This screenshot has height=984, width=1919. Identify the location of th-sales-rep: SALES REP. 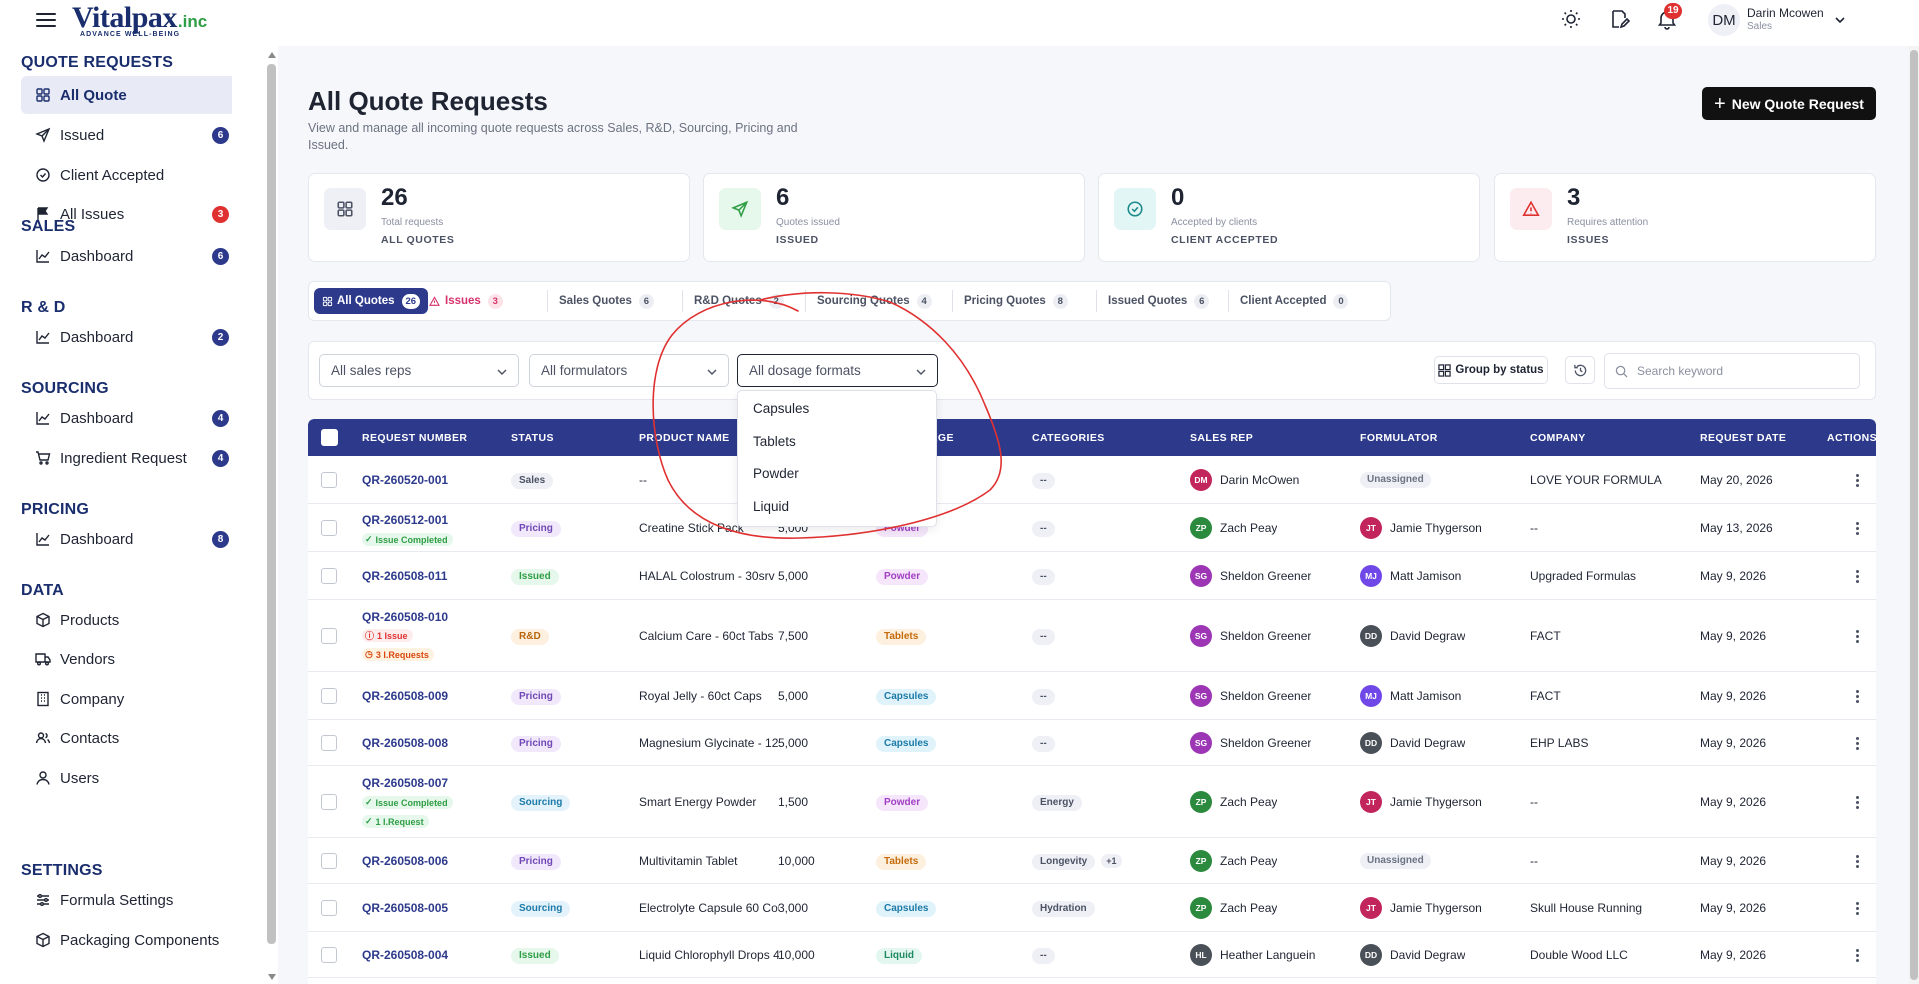
(1222, 438).